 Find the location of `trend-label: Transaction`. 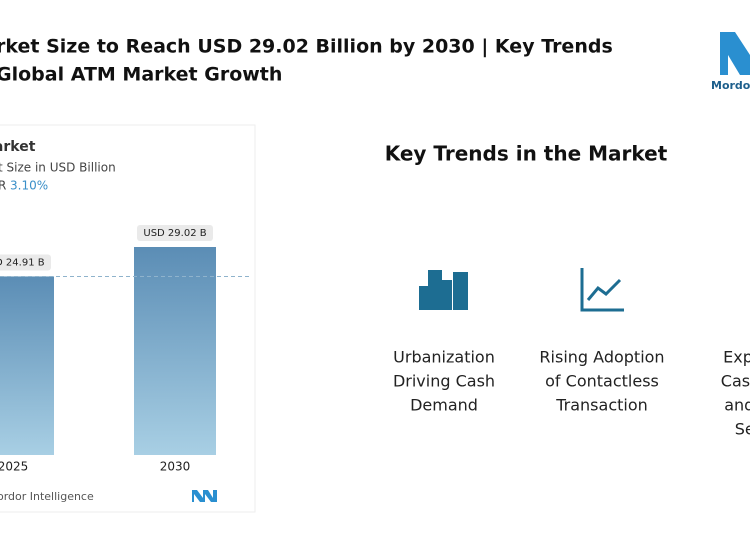

trend-label: Transaction is located at coordinates (601, 405).